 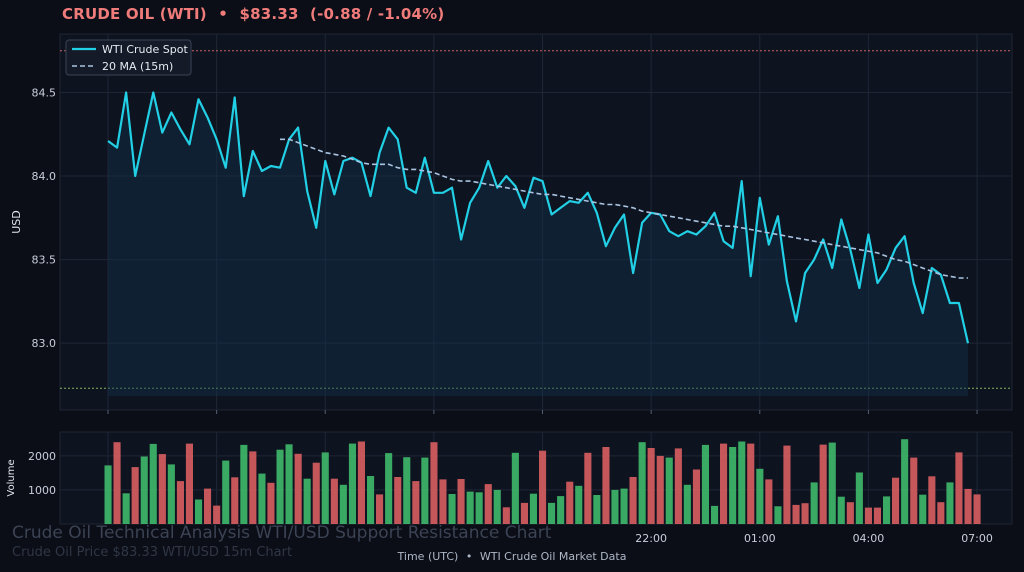 I want to click on instrument-label: CRUDE OIL (WTI), so click(x=134, y=14).